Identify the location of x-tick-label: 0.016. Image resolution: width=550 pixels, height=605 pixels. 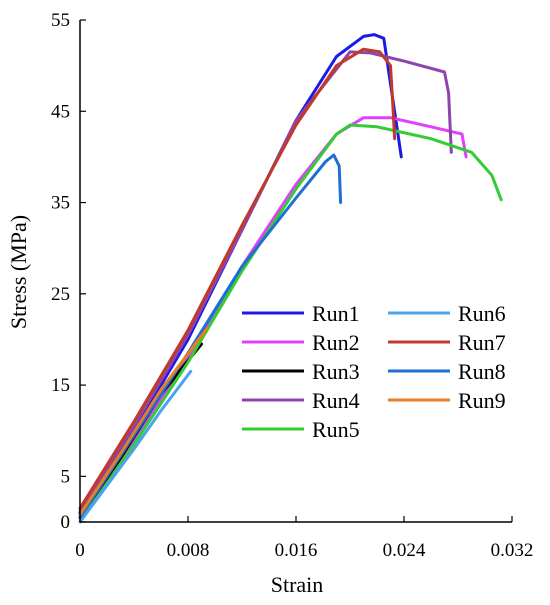
(296, 550).